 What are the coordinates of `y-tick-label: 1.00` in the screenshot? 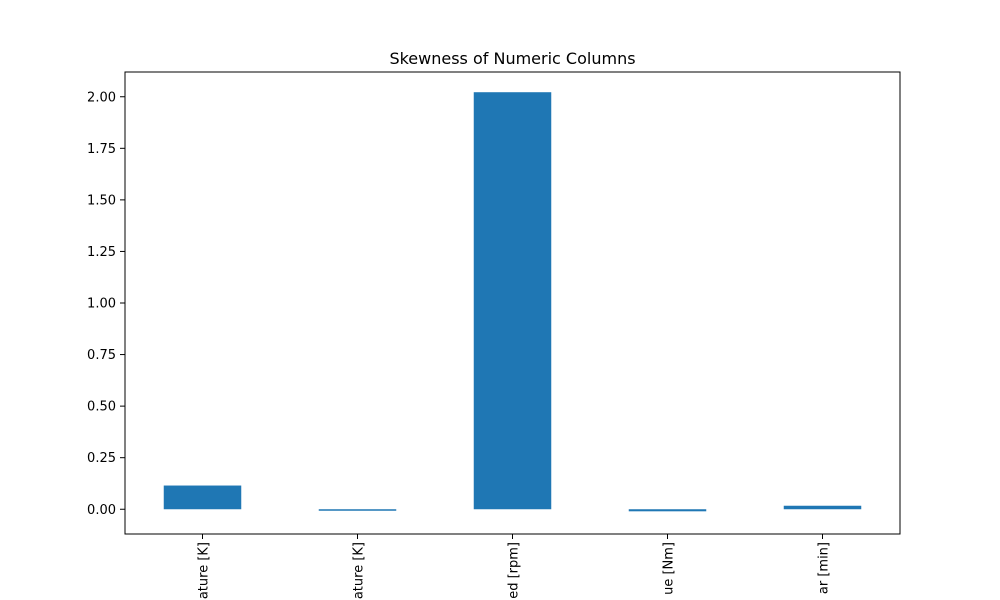 It's located at (101, 304).